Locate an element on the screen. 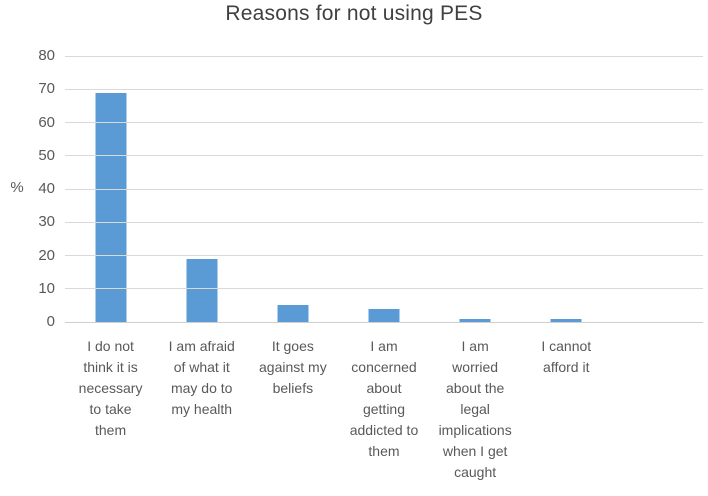 The width and height of the screenshot is (708, 496). x-category-label: It goes against my beliefs is located at coordinates (293, 367).